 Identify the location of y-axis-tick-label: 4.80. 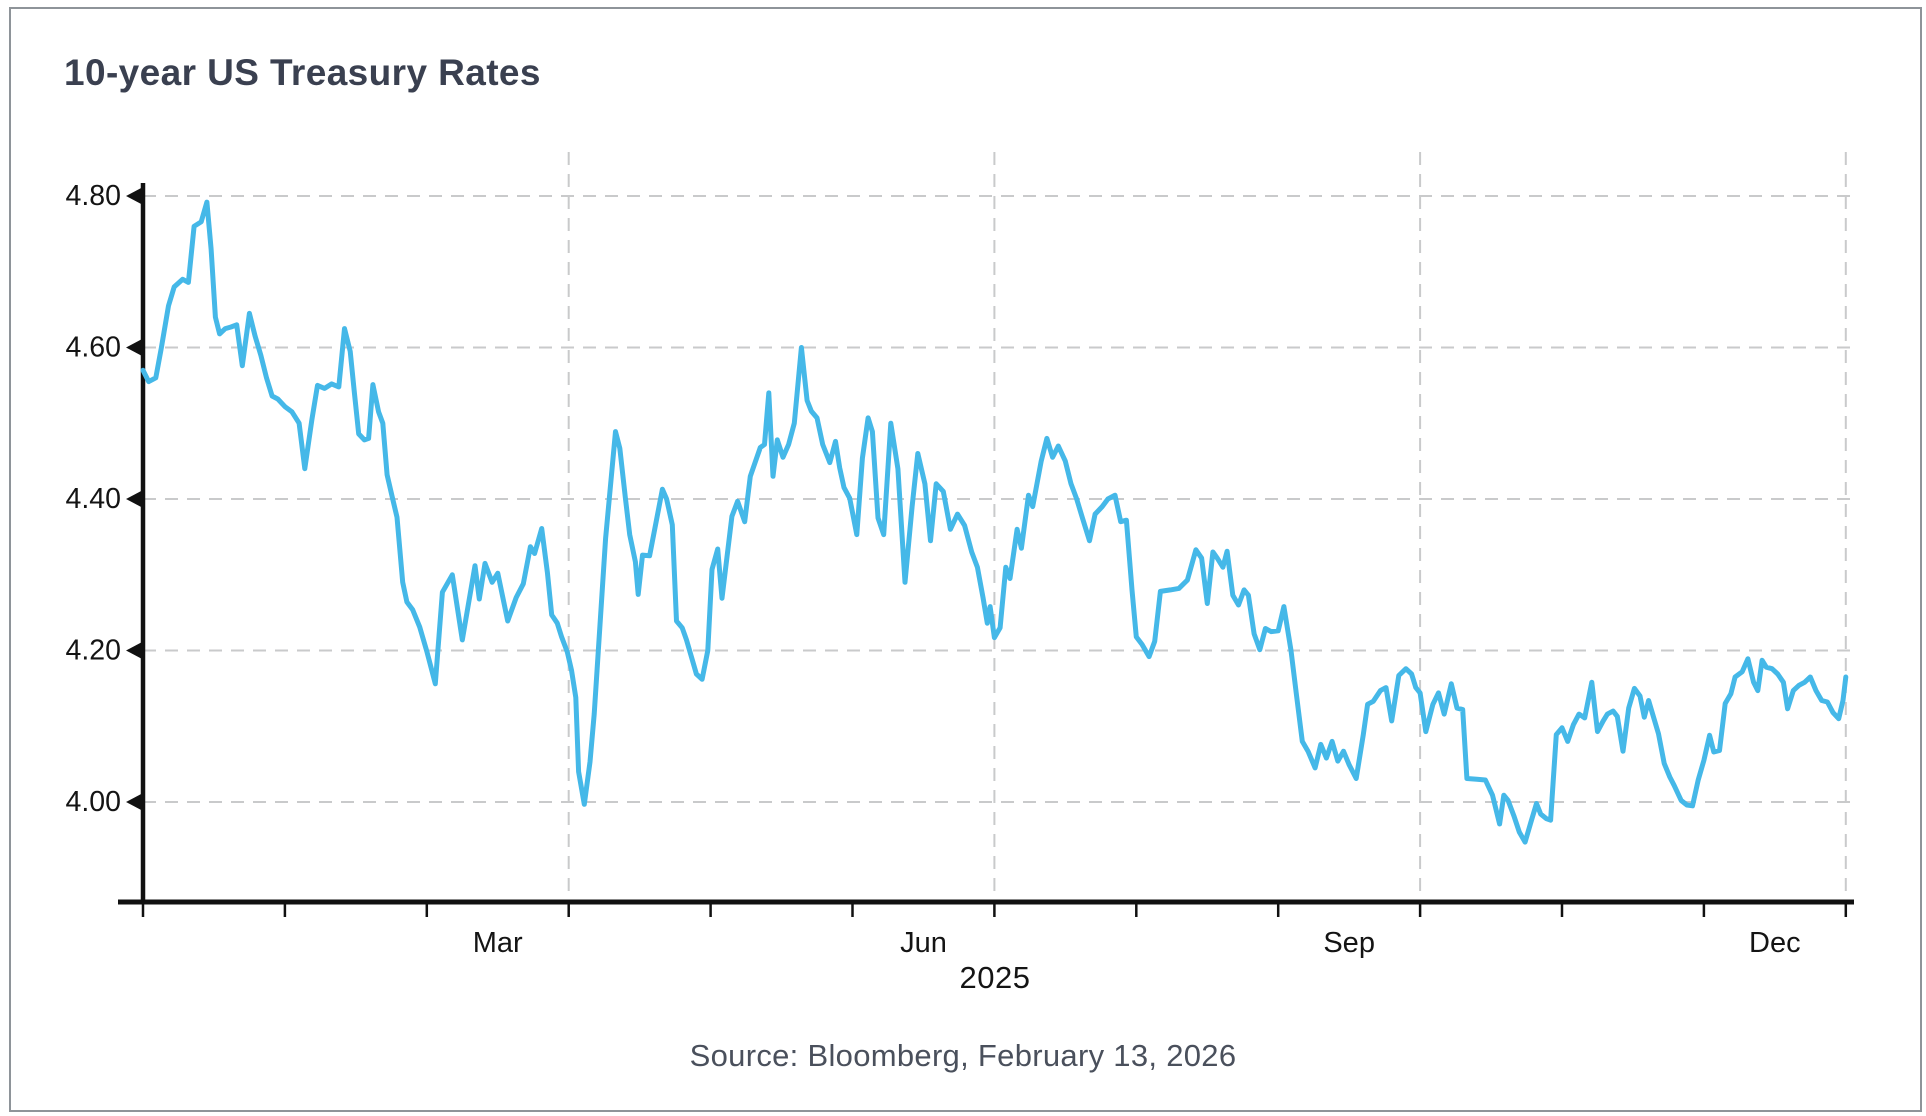
(93, 196).